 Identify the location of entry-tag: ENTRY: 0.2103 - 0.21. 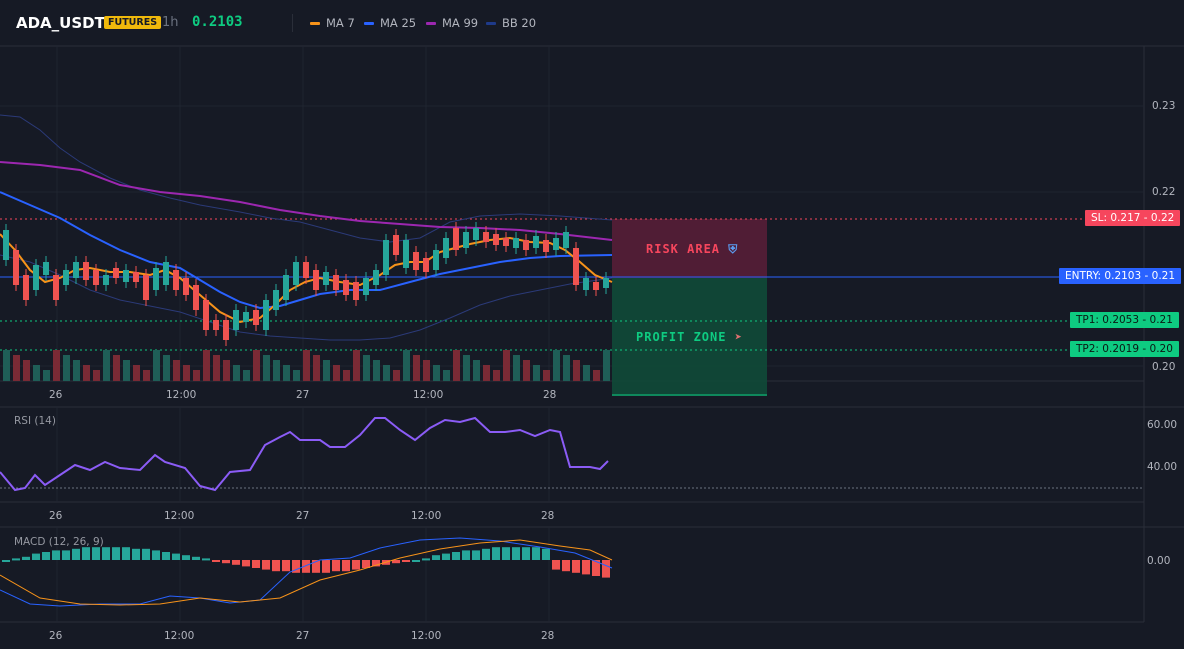
(1120, 276).